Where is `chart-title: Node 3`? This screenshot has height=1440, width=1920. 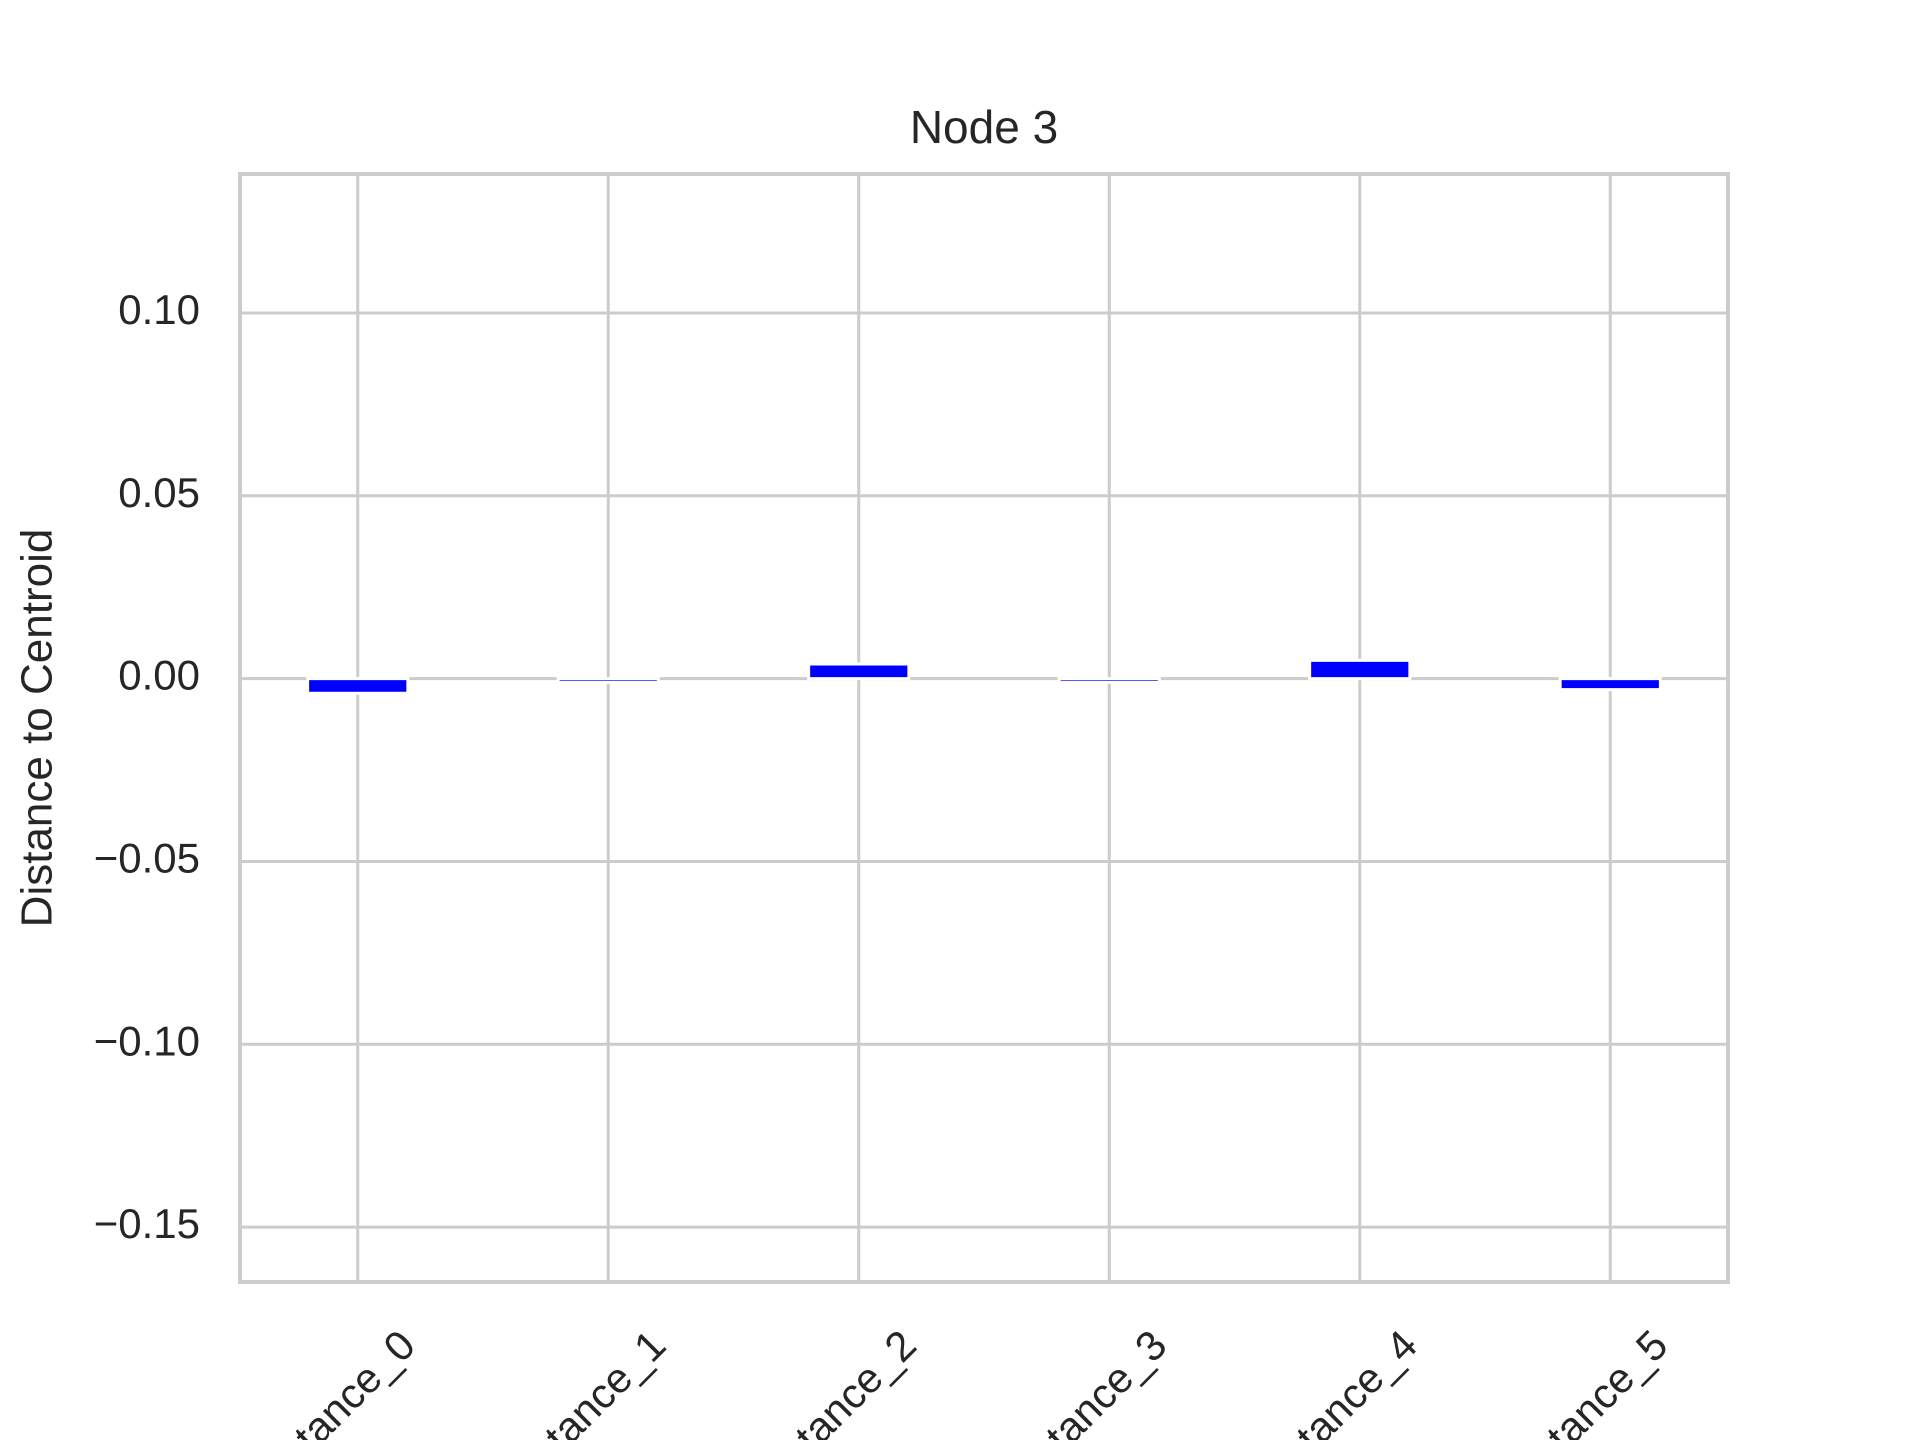 chart-title: Node 3 is located at coordinates (984, 127).